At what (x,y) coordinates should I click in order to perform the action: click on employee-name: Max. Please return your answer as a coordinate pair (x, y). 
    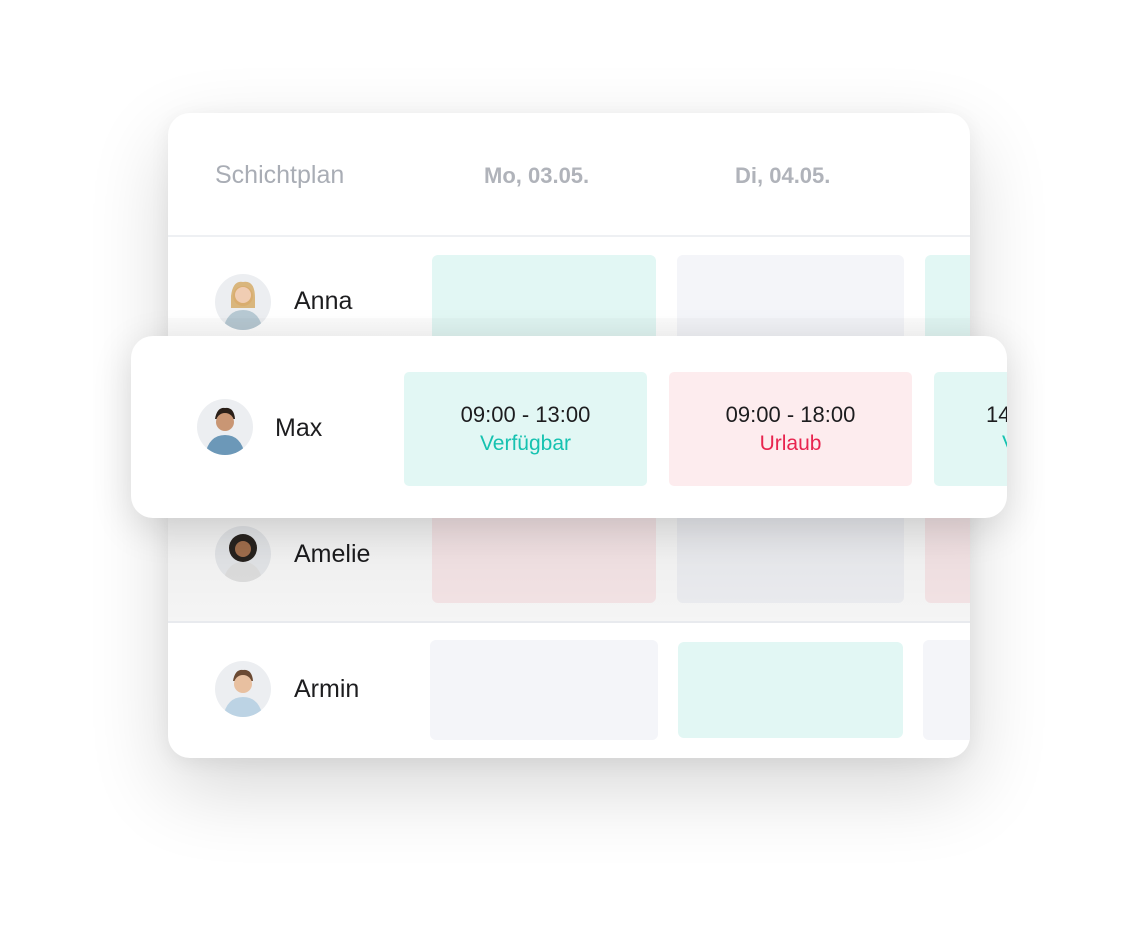
    Looking at the image, I should click on (299, 428).